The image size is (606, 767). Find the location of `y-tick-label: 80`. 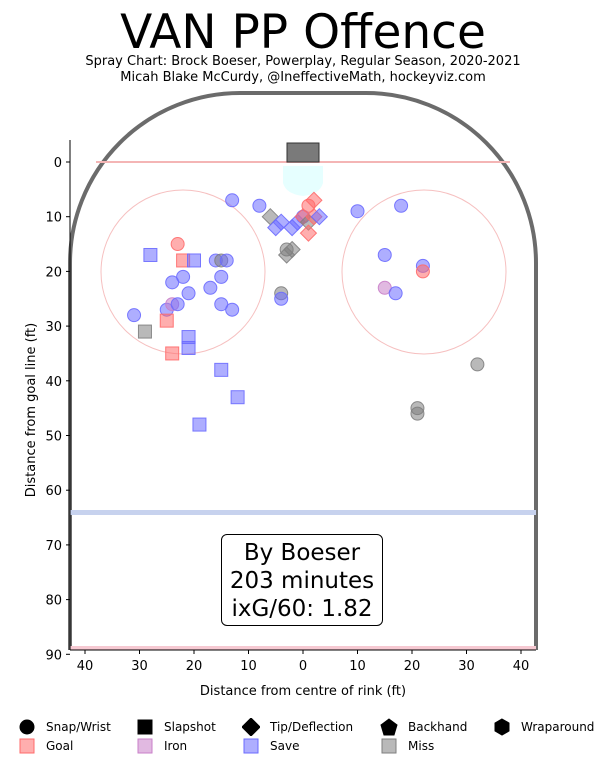

y-tick-label: 80 is located at coordinates (53, 601).